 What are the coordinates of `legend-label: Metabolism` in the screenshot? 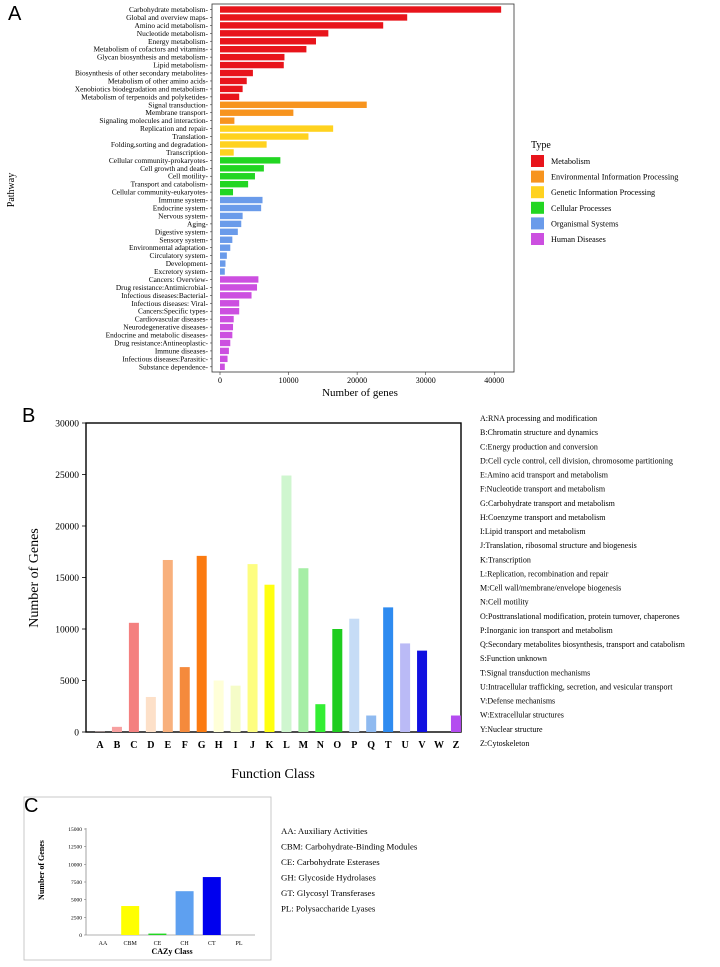 It's located at (571, 161).